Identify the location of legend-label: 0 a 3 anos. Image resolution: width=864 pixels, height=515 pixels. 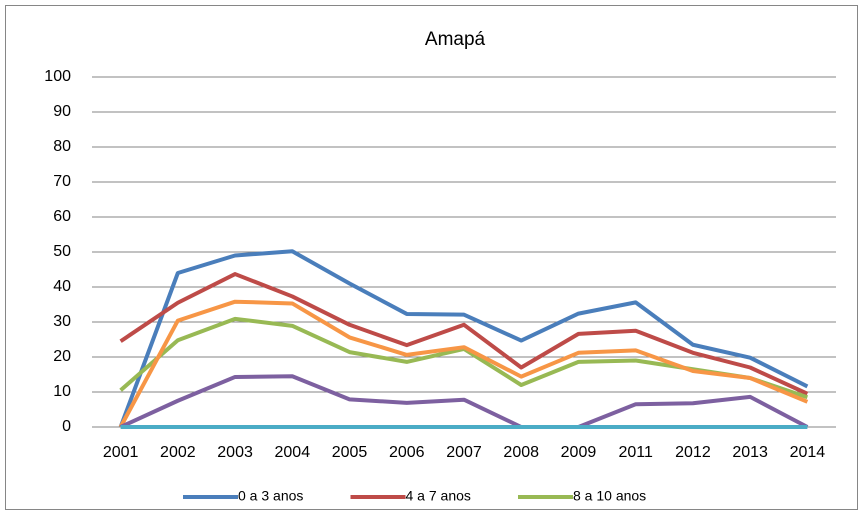
(270, 496).